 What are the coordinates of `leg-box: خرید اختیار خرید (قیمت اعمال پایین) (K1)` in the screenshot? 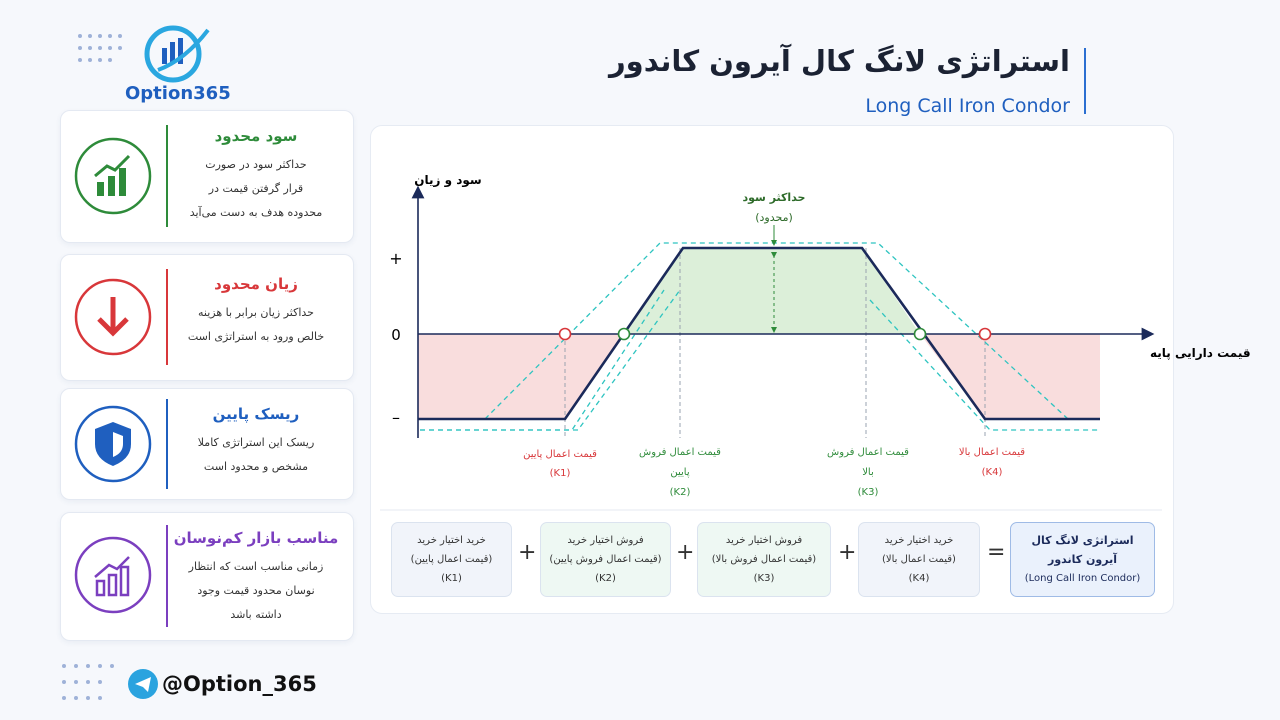 It's located at (451, 559).